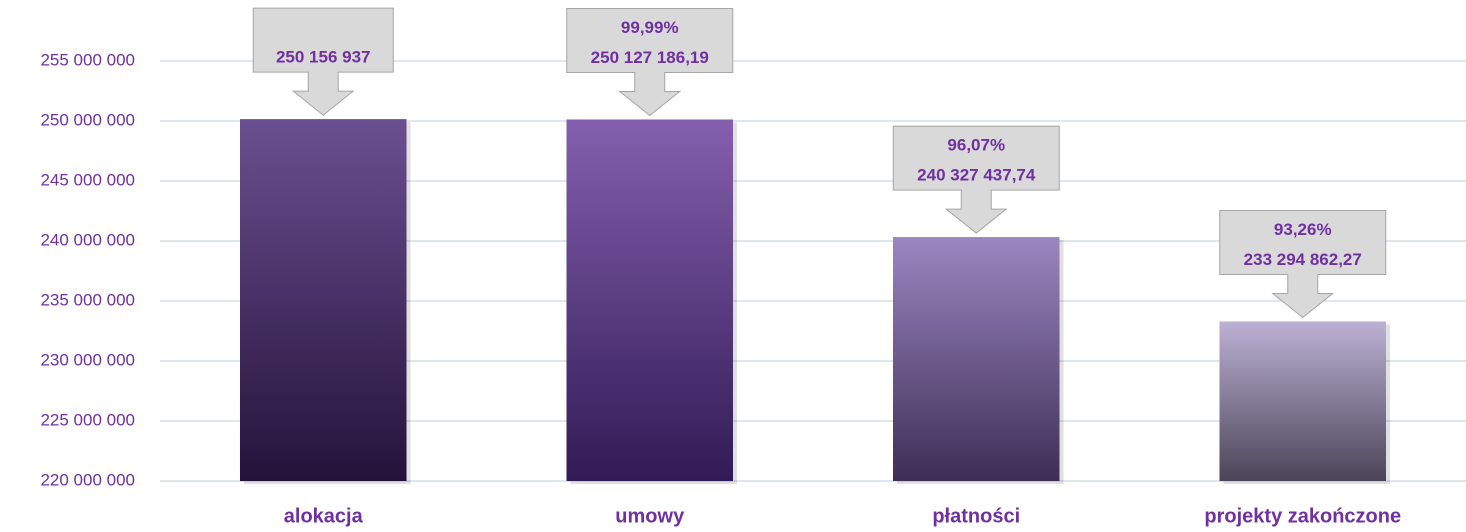 This screenshot has height=532, width=1466. I want to click on value-label: 240 327 437,74, so click(976, 175).